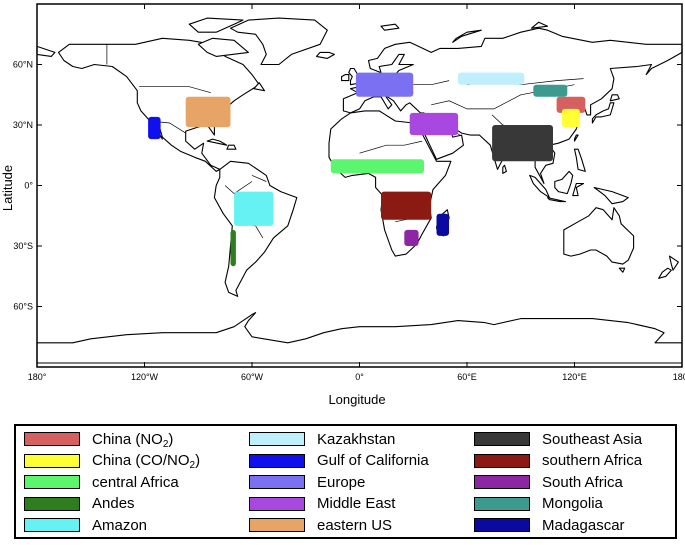 This screenshot has width=685, height=545. What do you see at coordinates (522, 143) in the screenshot?
I see `region-southeast-asia` at bounding box center [522, 143].